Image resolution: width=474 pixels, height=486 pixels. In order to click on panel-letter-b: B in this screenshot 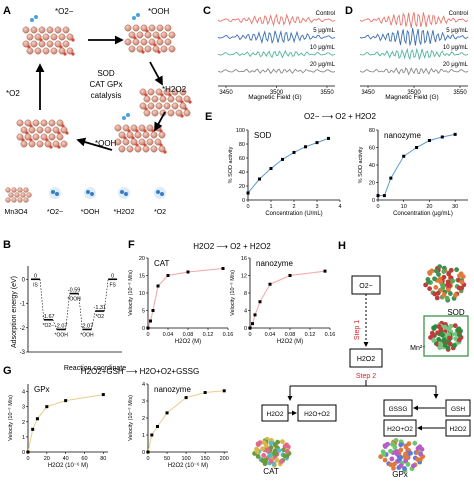, I will do `click(7, 245)`.